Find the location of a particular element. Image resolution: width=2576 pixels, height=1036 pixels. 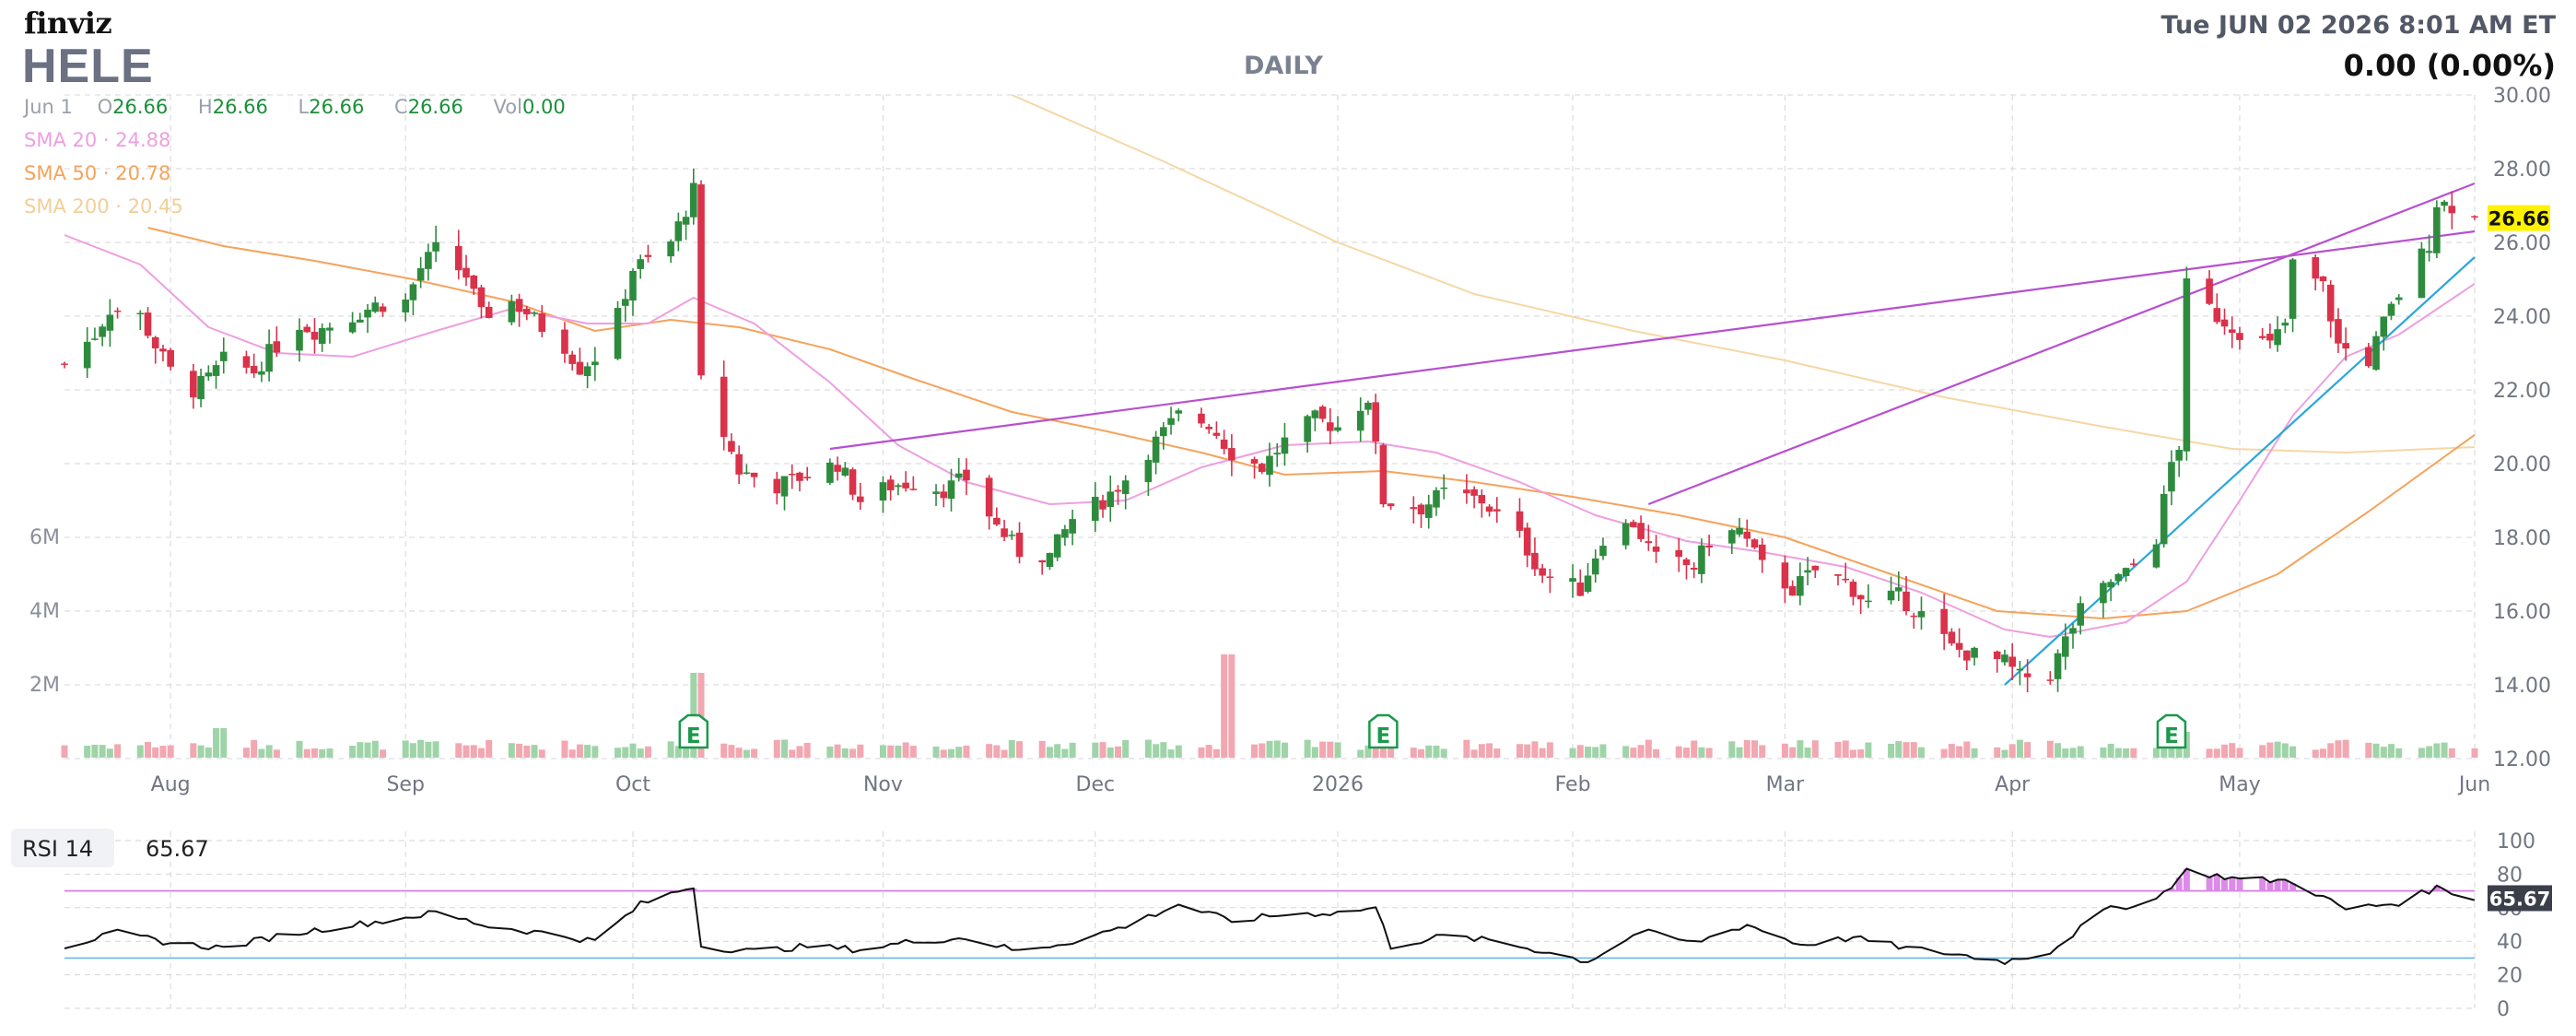

timeframe-label: DAILY is located at coordinates (1283, 66).